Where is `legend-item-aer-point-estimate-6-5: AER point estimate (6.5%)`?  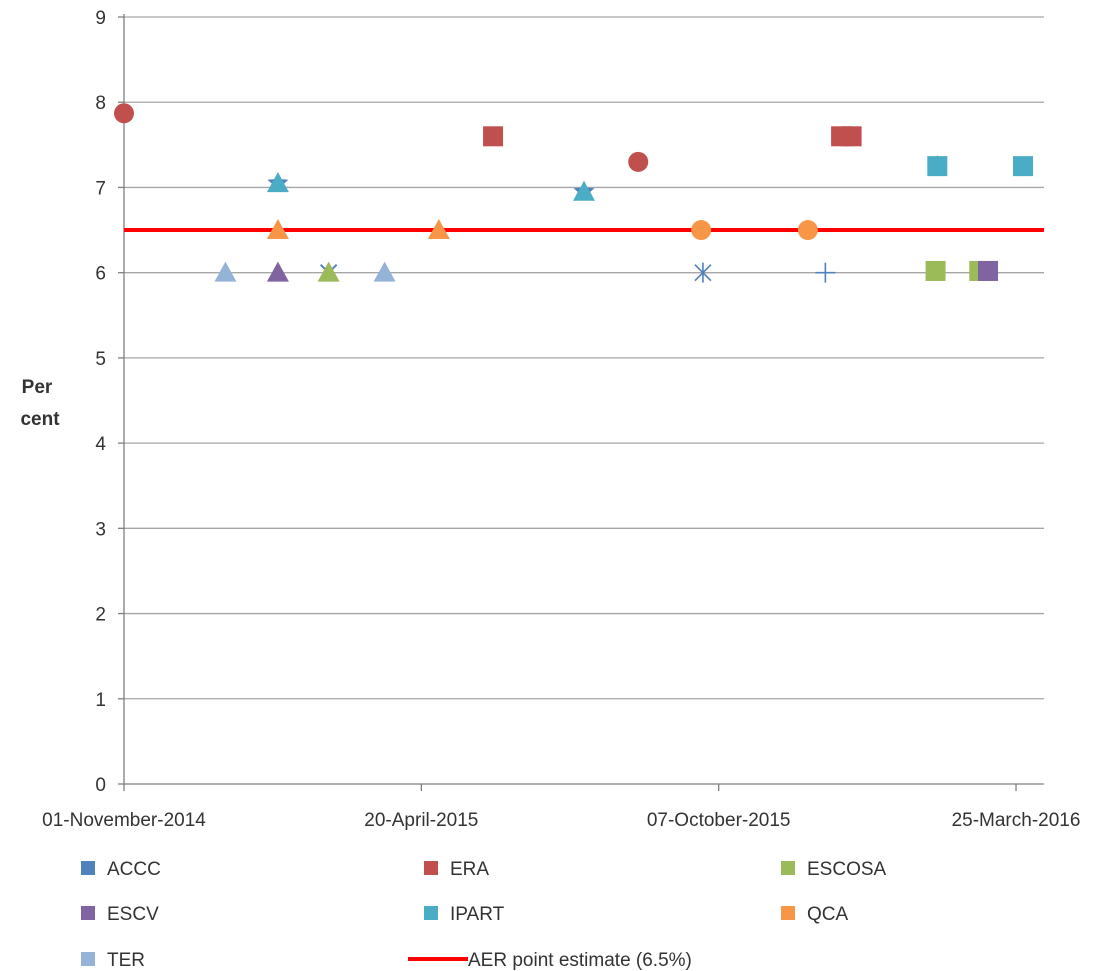
legend-item-aer-point-estimate-6-5: AER point estimate (6.5%) is located at coordinates (550, 960).